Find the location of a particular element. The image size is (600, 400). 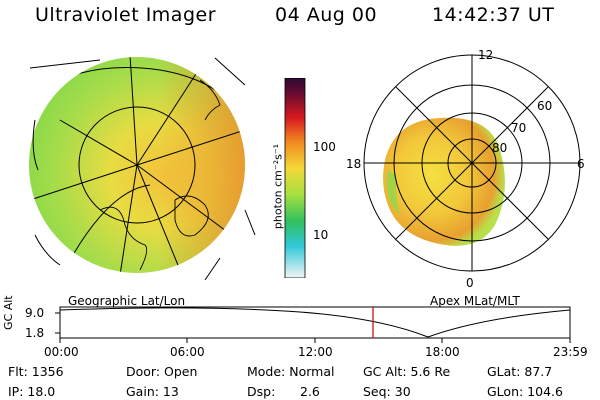

dsp-label: Dsp: is located at coordinates (261, 391).